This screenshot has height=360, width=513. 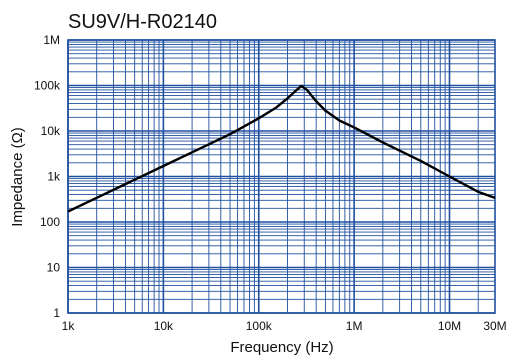 I want to click on x-tick-label: 10k, so click(x=164, y=326).